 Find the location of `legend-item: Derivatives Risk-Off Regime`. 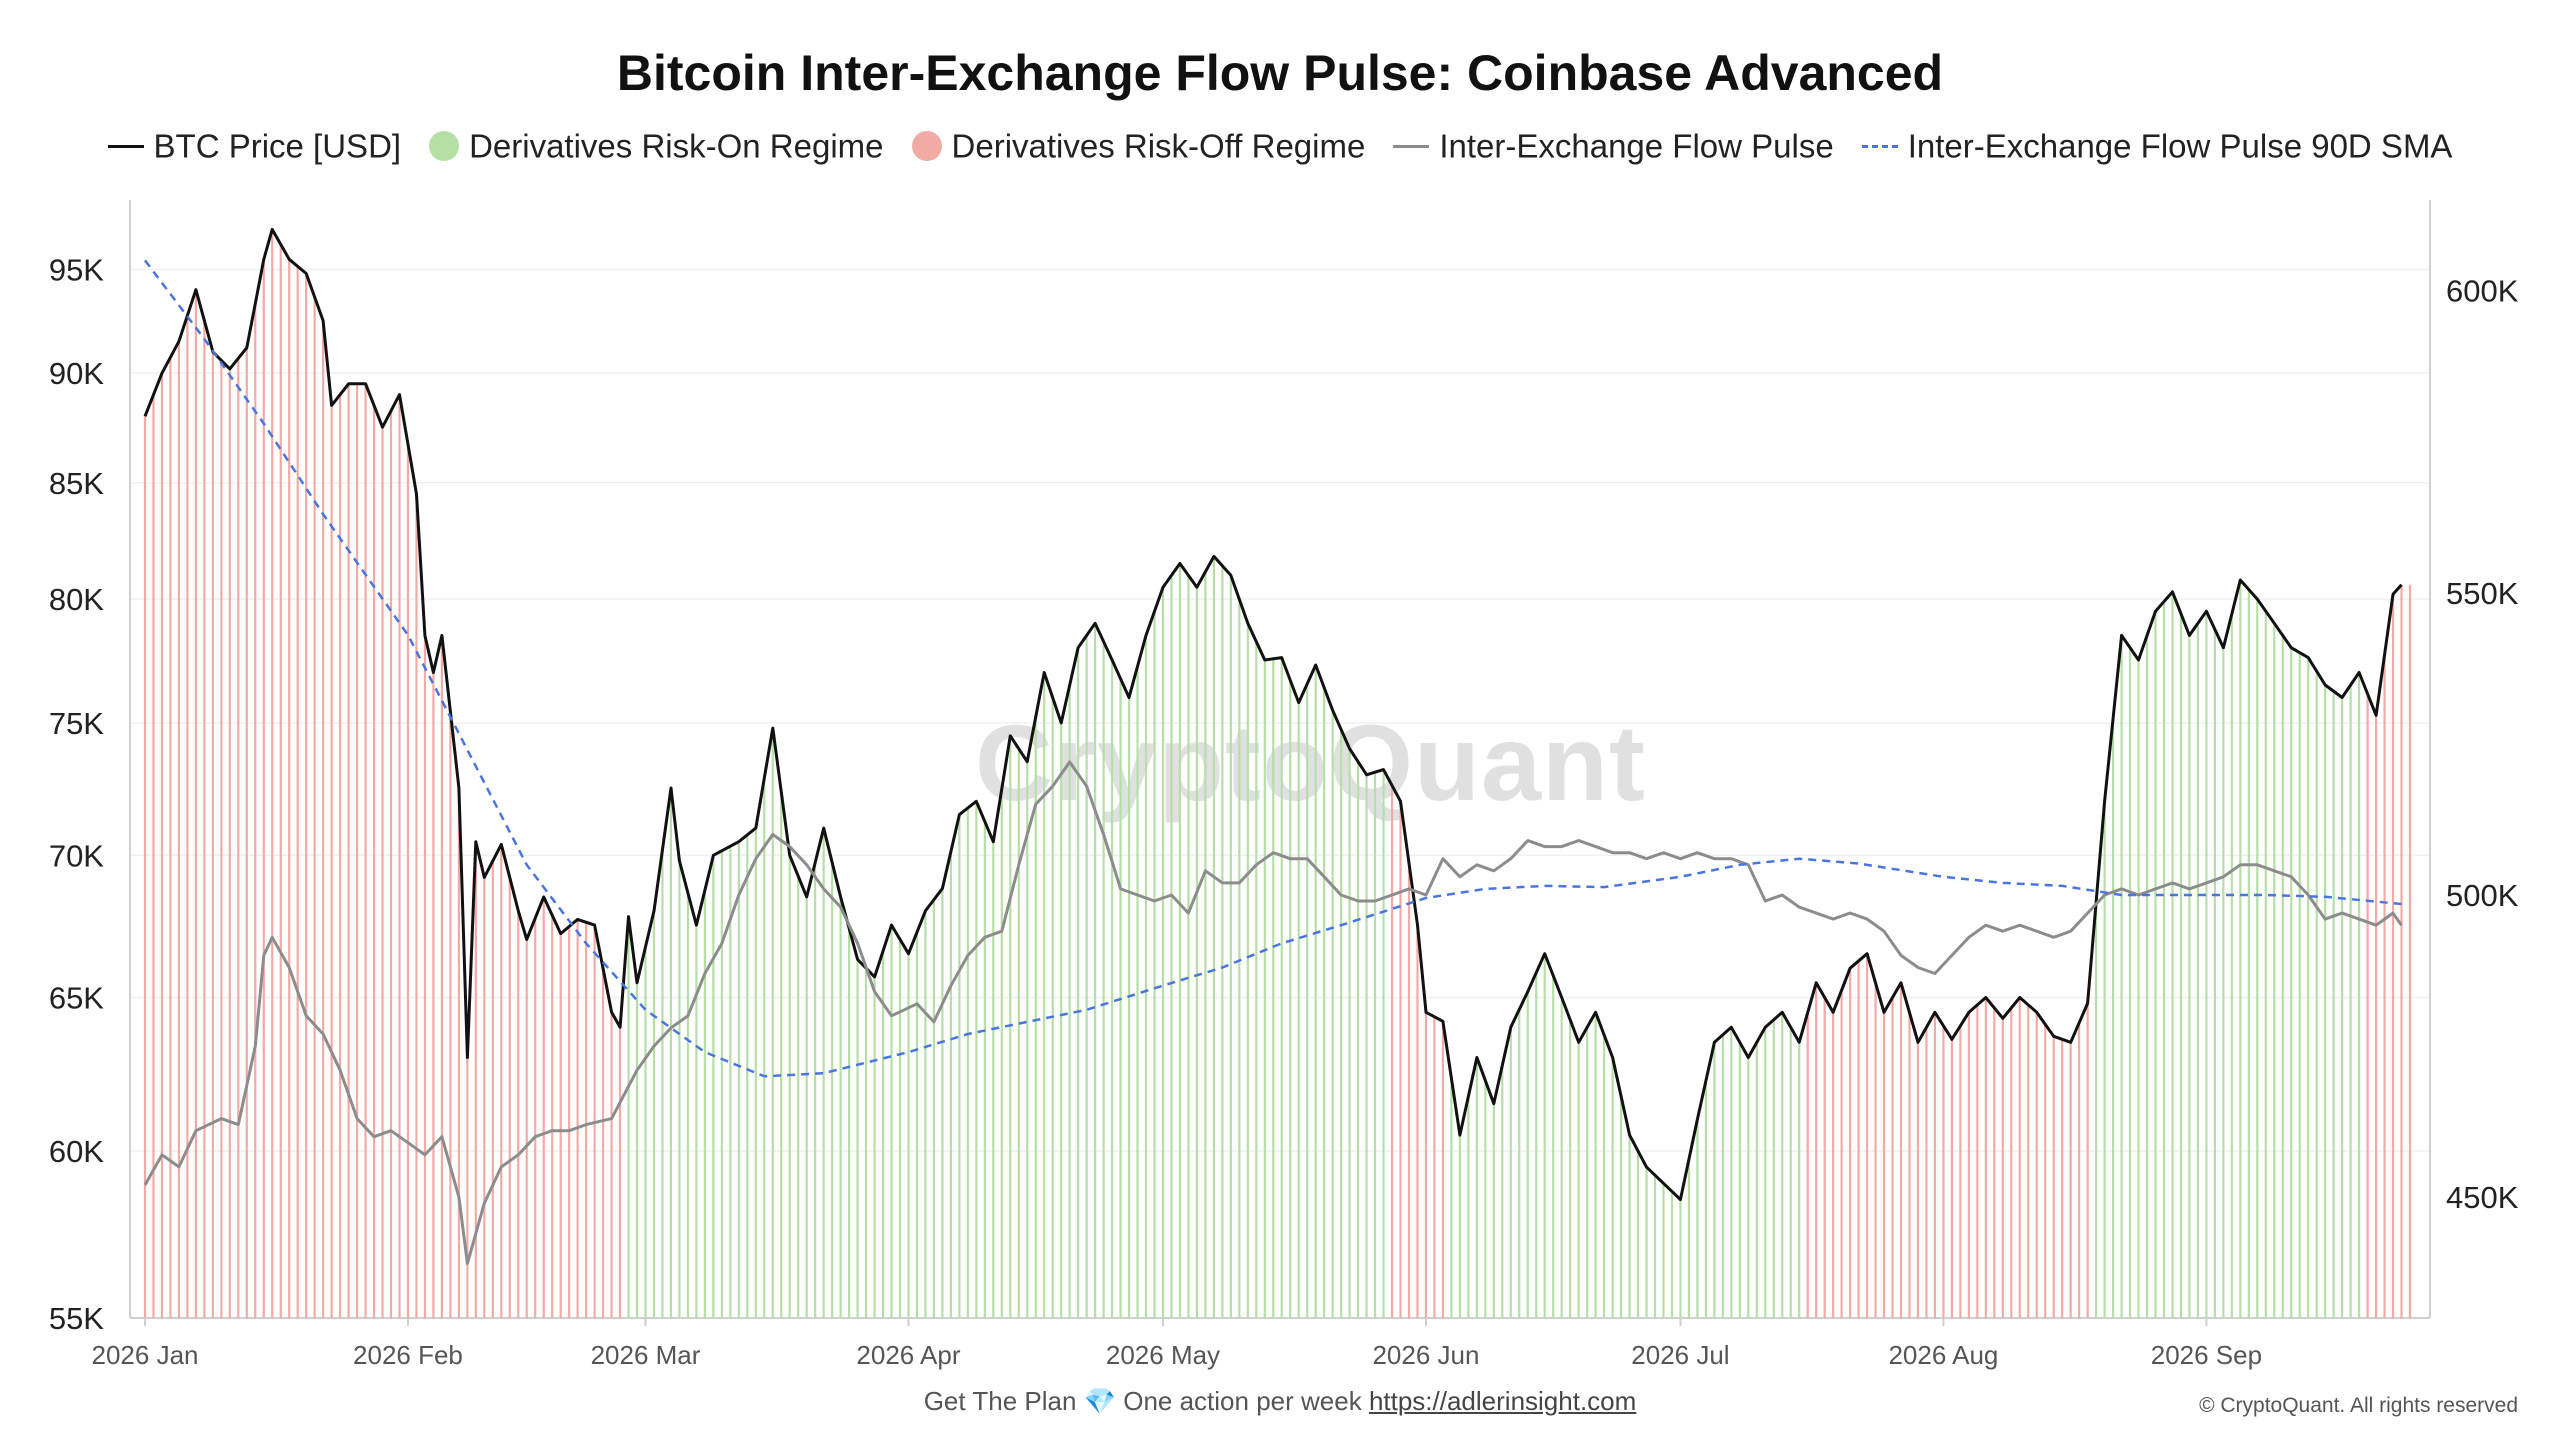

legend-item: Derivatives Risk-Off Regime is located at coordinates (1138, 145).